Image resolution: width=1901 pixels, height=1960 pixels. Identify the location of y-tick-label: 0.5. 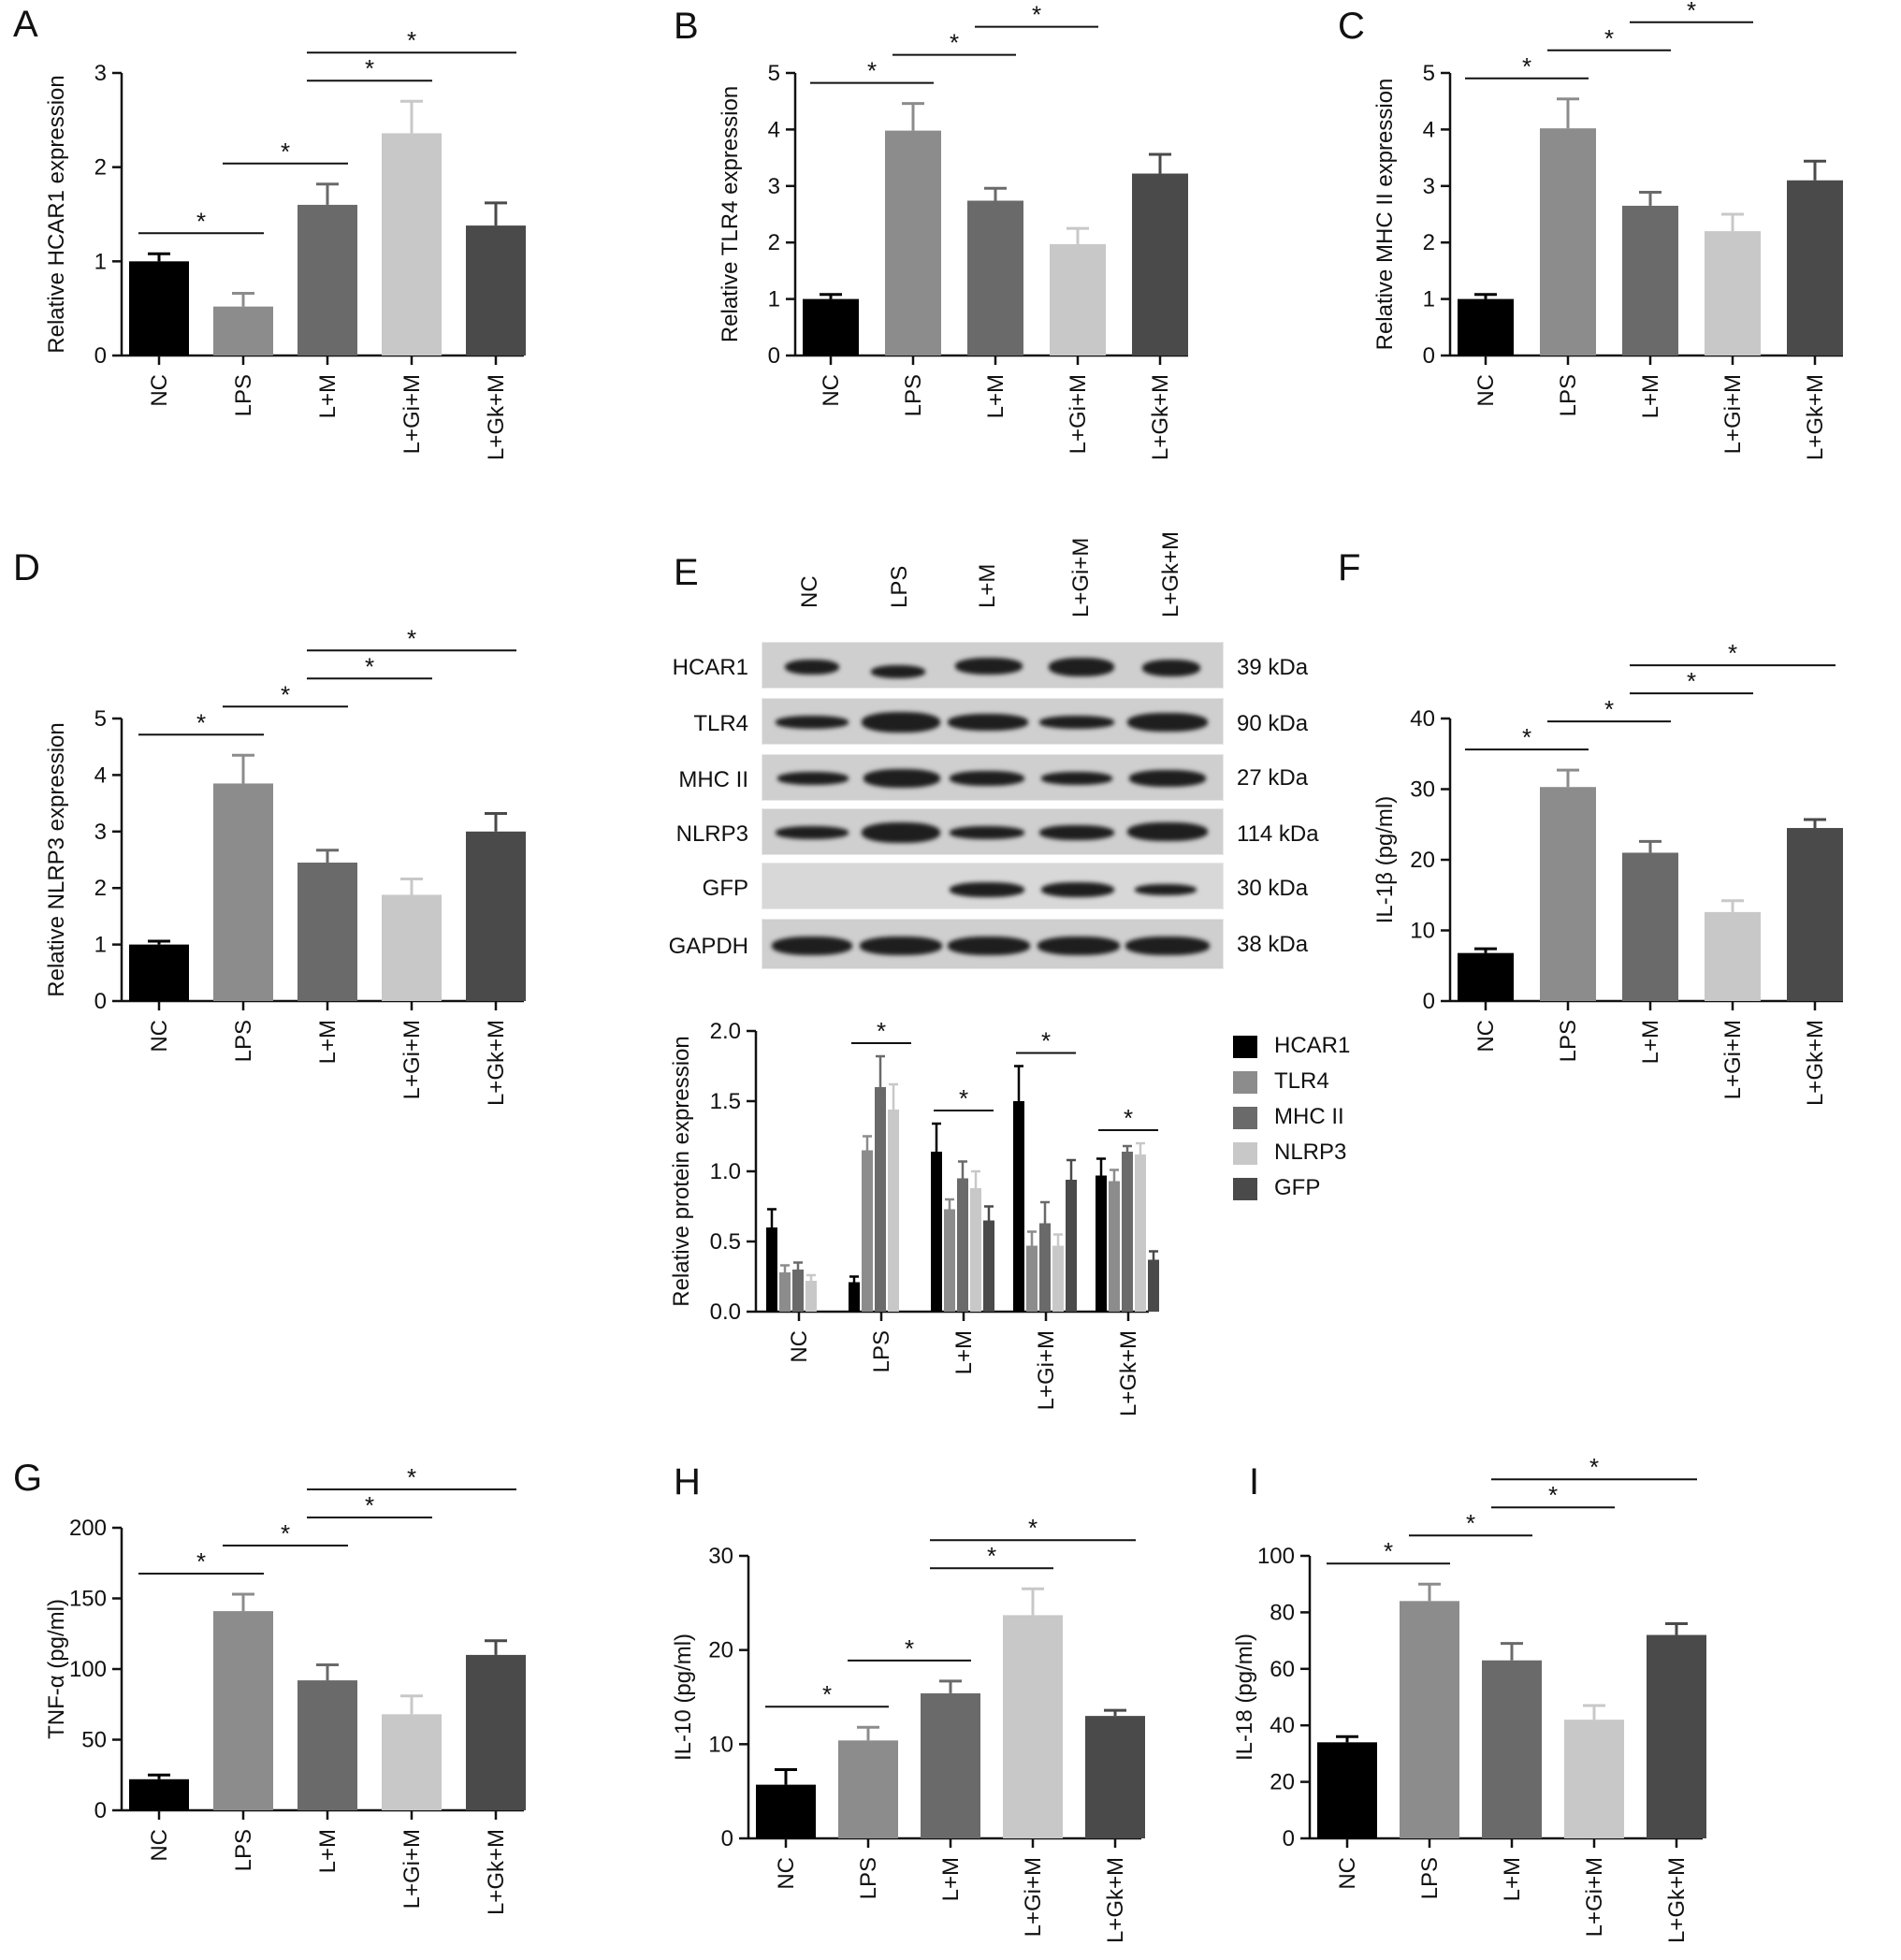
(725, 1242).